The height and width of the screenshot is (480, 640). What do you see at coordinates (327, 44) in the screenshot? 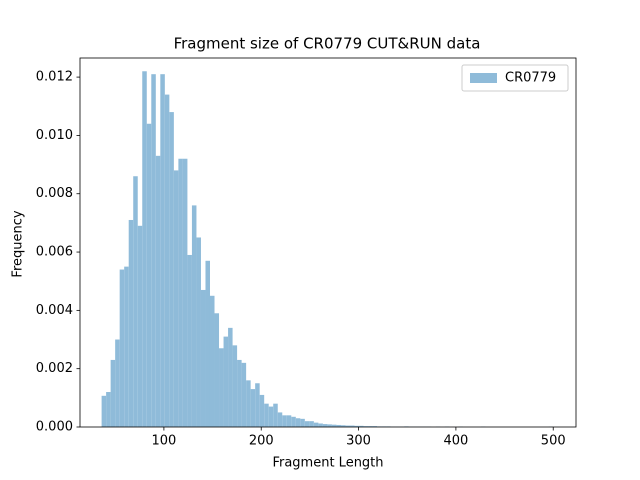
I see `chart-title: Fragment size of CR0779 CUT&RUN data` at bounding box center [327, 44].